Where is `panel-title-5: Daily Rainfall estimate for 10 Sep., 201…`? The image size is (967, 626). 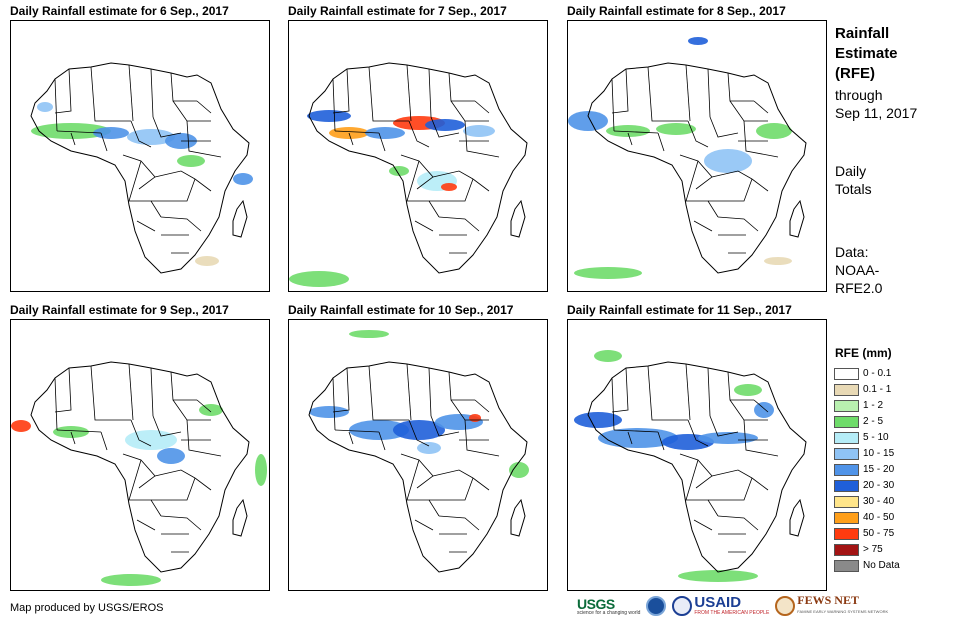
panel-title-5: Daily Rainfall estimate for 10 Sep., 201… is located at coordinates (401, 310).